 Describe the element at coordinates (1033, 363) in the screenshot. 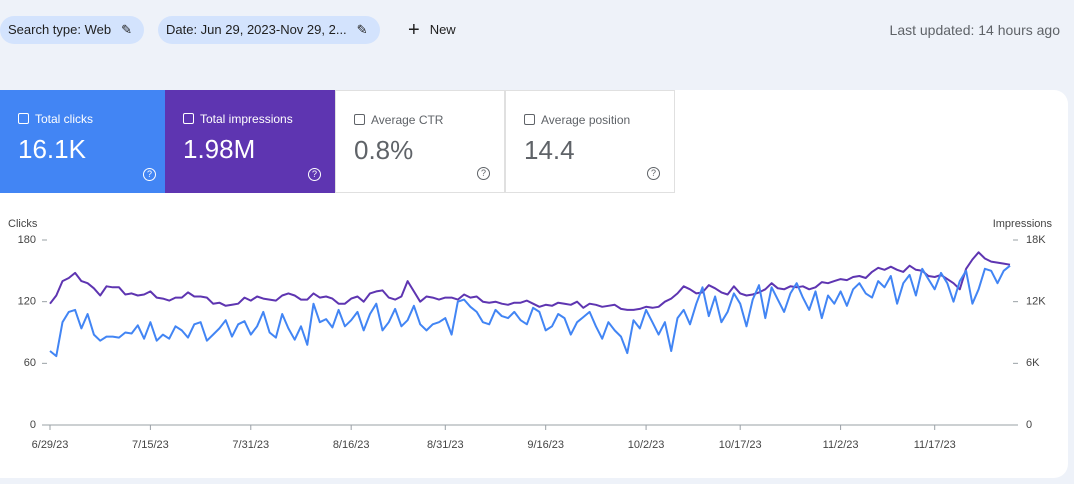

I see `y2-tick-label: 6K` at that location.